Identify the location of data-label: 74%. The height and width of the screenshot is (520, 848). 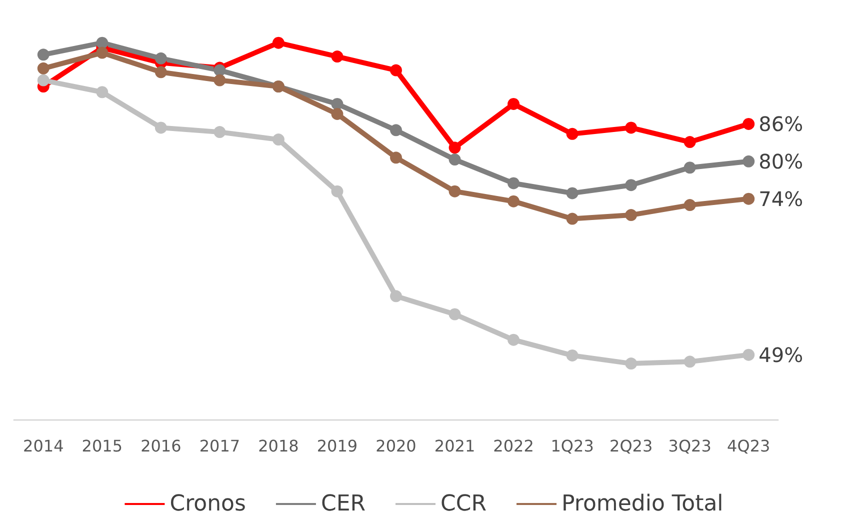
(781, 198).